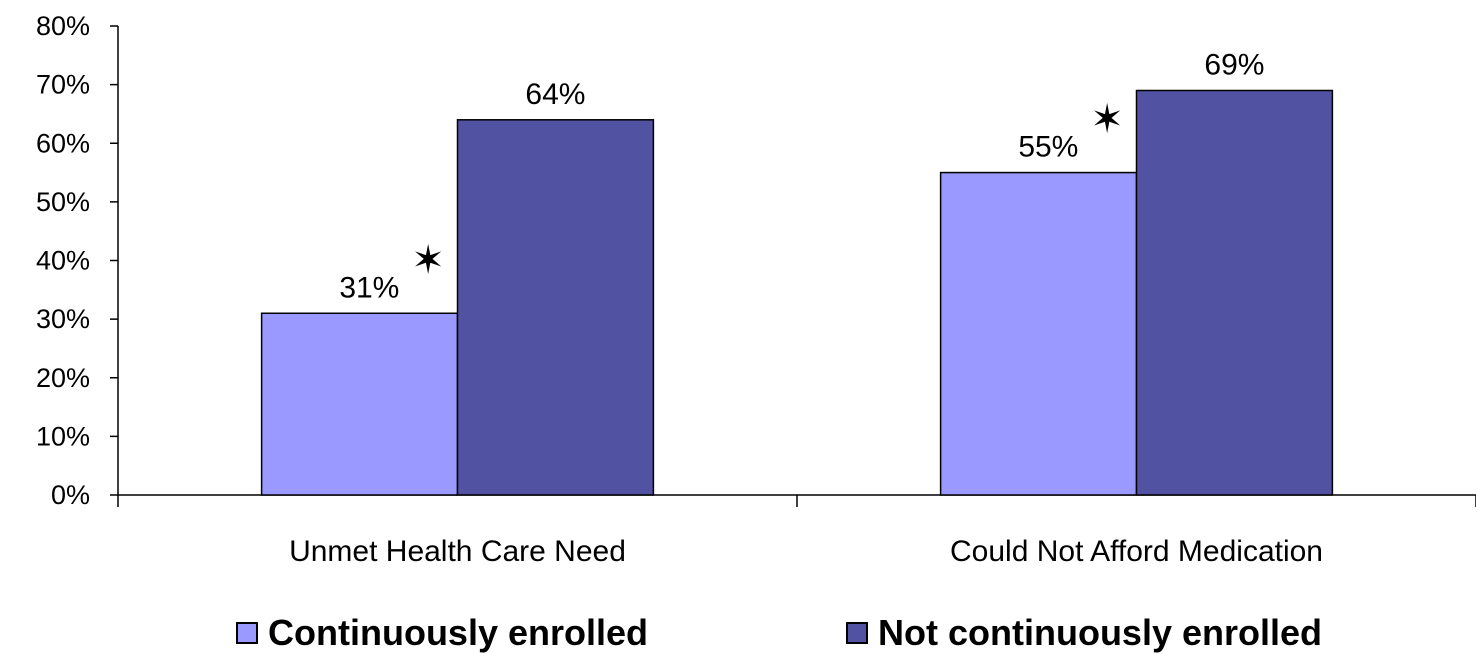  I want to click on category-label-could-not-afford-medication: Could Not Afford Medication, so click(1136, 551).